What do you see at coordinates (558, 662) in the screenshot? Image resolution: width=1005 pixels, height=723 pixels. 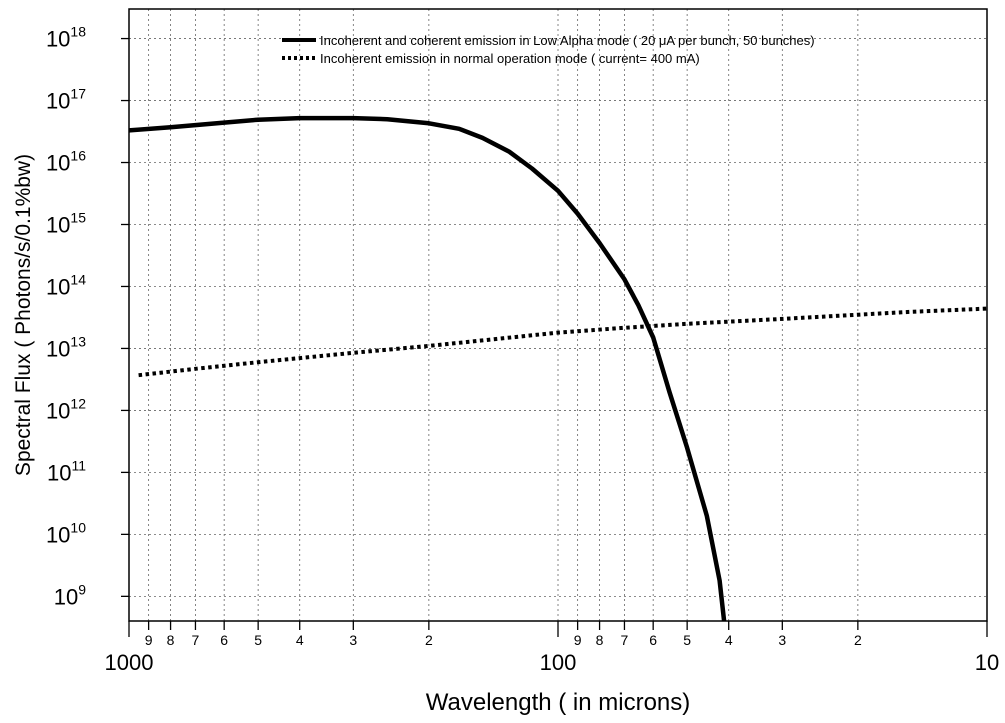 I see `x-major-tick-label: 100` at bounding box center [558, 662].